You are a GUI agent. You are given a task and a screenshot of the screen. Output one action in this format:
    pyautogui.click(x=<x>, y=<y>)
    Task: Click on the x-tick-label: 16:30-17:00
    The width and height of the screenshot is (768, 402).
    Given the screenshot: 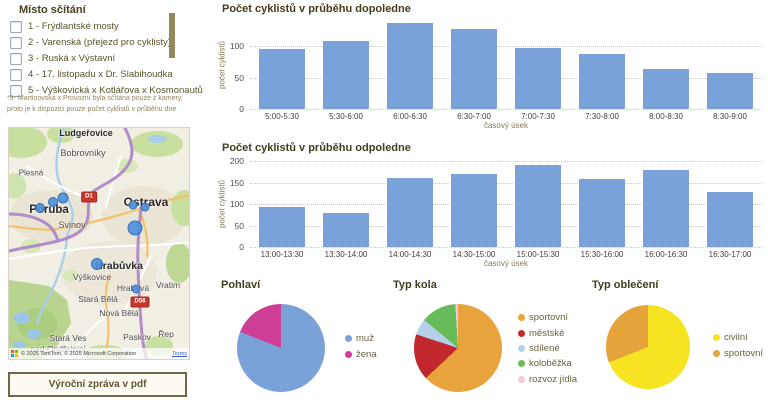 What is the action you would take?
    pyautogui.click(x=730, y=254)
    